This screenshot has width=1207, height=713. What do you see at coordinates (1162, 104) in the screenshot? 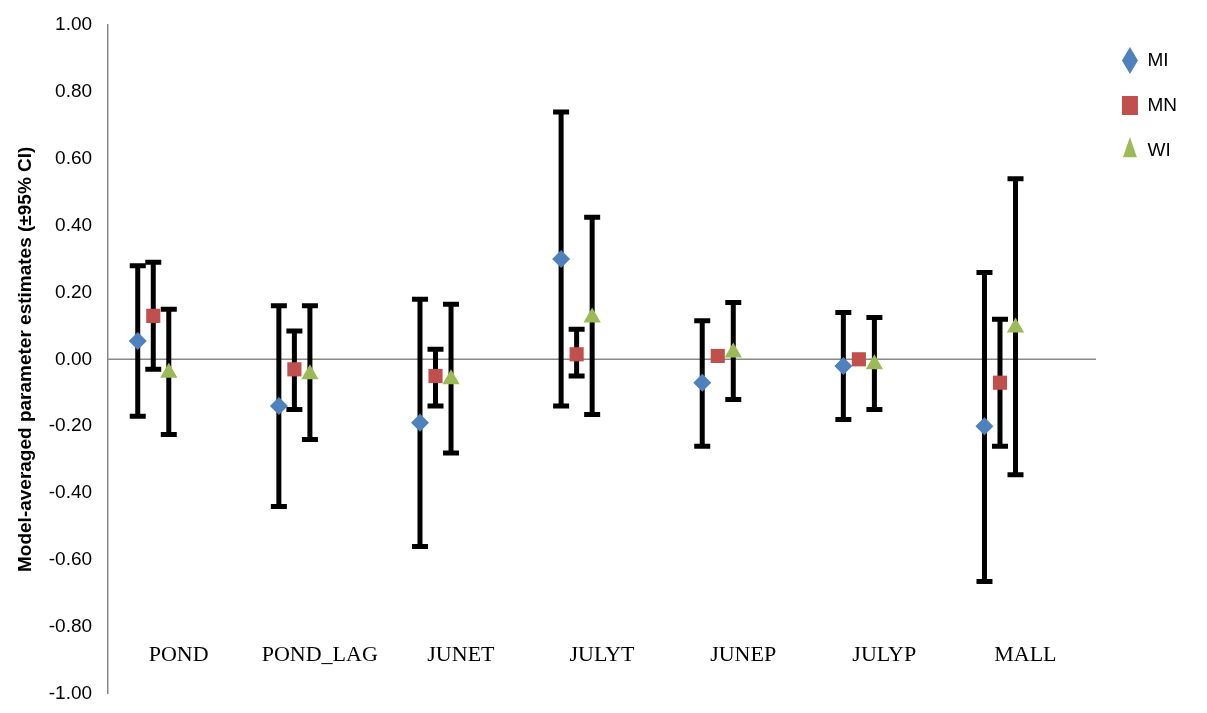
I see `legend-label: MN` at bounding box center [1162, 104].